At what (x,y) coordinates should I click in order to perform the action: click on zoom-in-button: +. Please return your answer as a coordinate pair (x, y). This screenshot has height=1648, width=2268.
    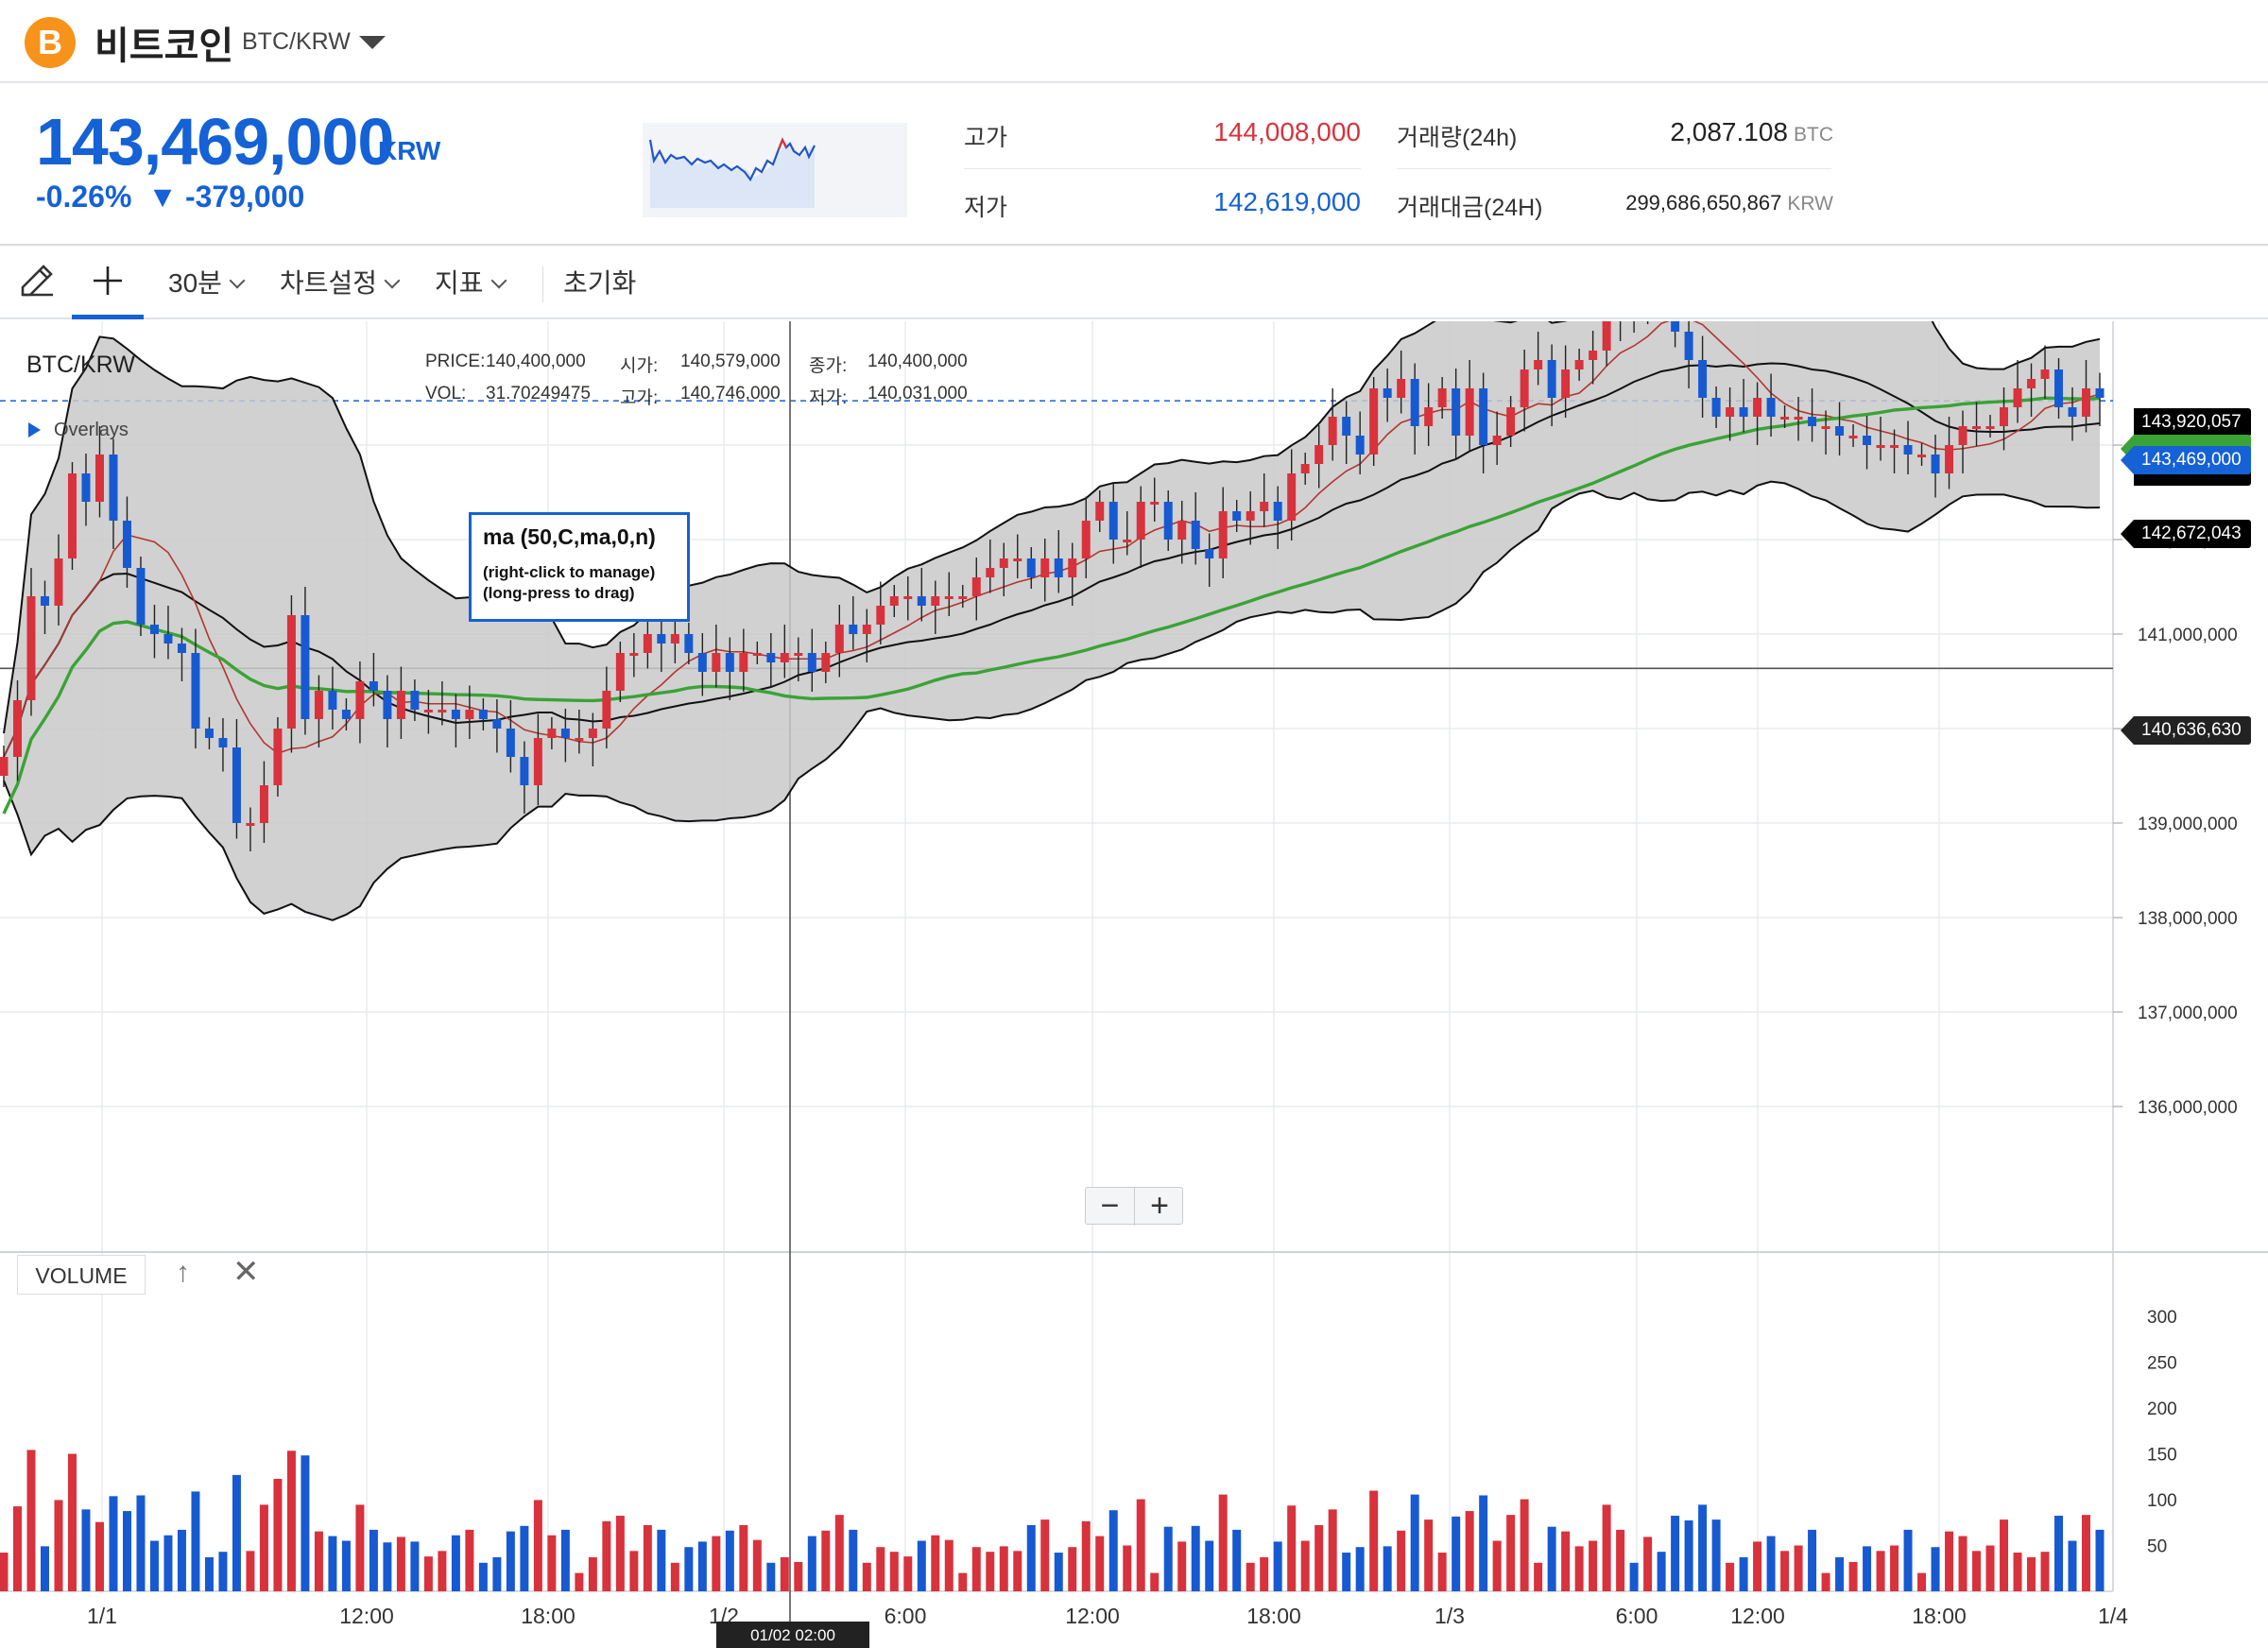
    Looking at the image, I should click on (1159, 1206).